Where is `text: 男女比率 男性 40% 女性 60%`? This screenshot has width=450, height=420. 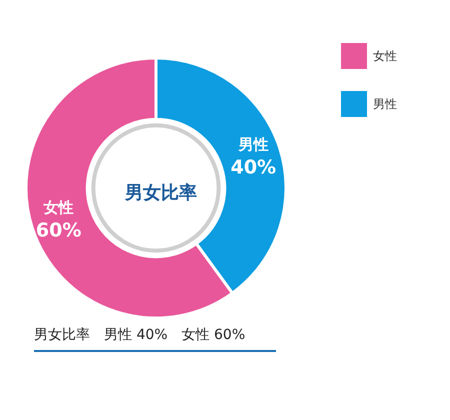
text: 男女比率 男性 40% 女性 60% is located at coordinates (155, 339).